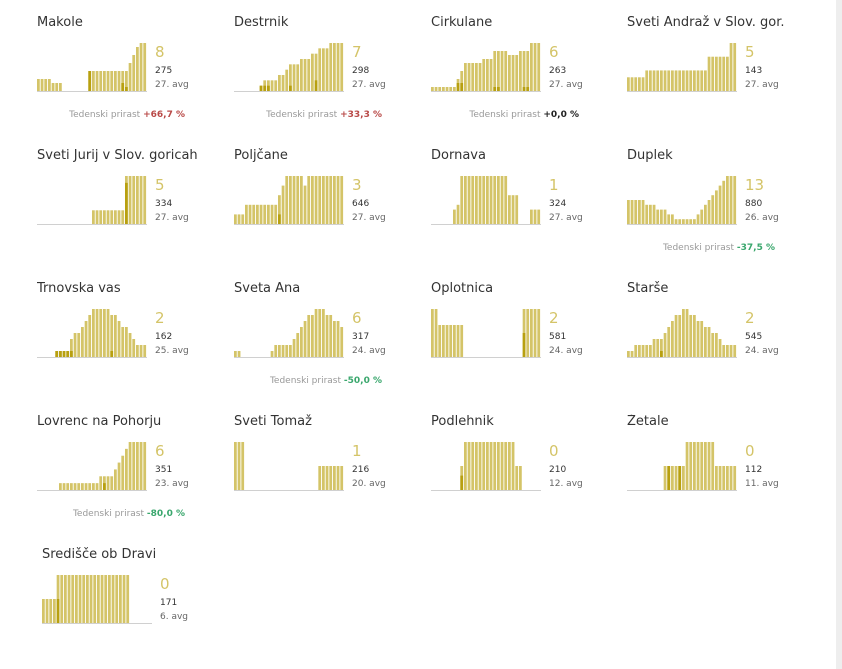 The image size is (842, 669). Describe the element at coordinates (722, 341) in the screenshot. I see `municipality-card: Starše 2 545 24. avg` at that location.